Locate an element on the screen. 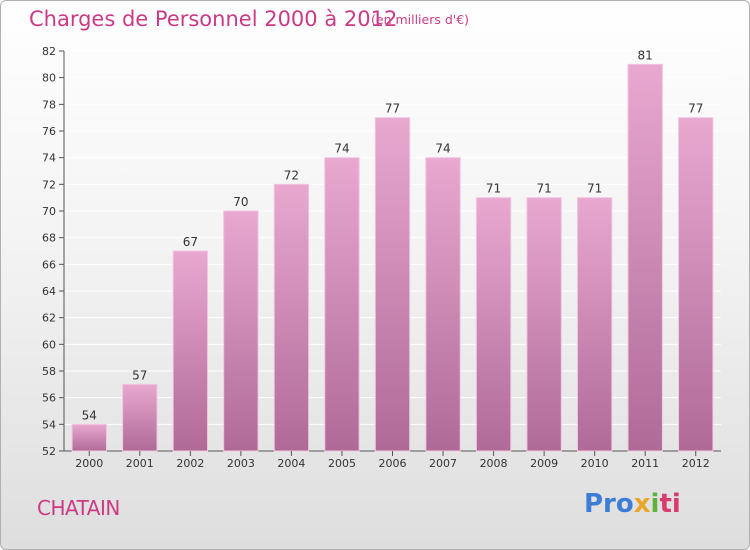  bar-2010 is located at coordinates (594, 324).